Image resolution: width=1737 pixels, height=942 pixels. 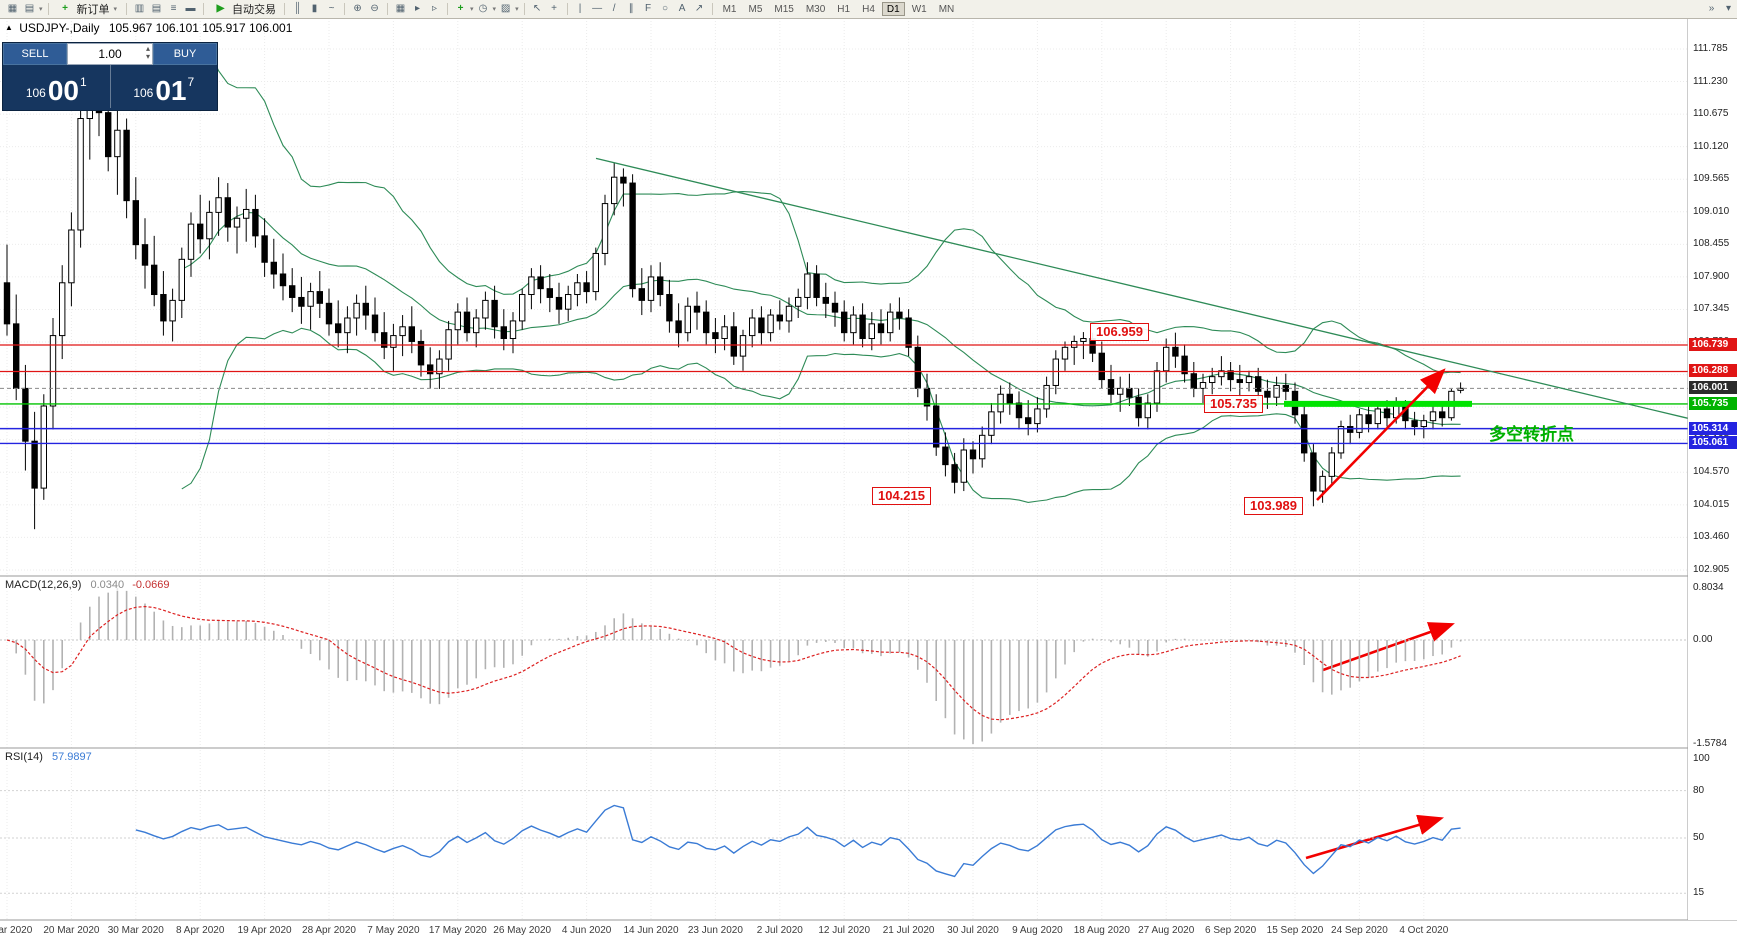 What do you see at coordinates (472, 9) in the screenshot?
I see `indicators-dropdown-icon: ▾` at bounding box center [472, 9].